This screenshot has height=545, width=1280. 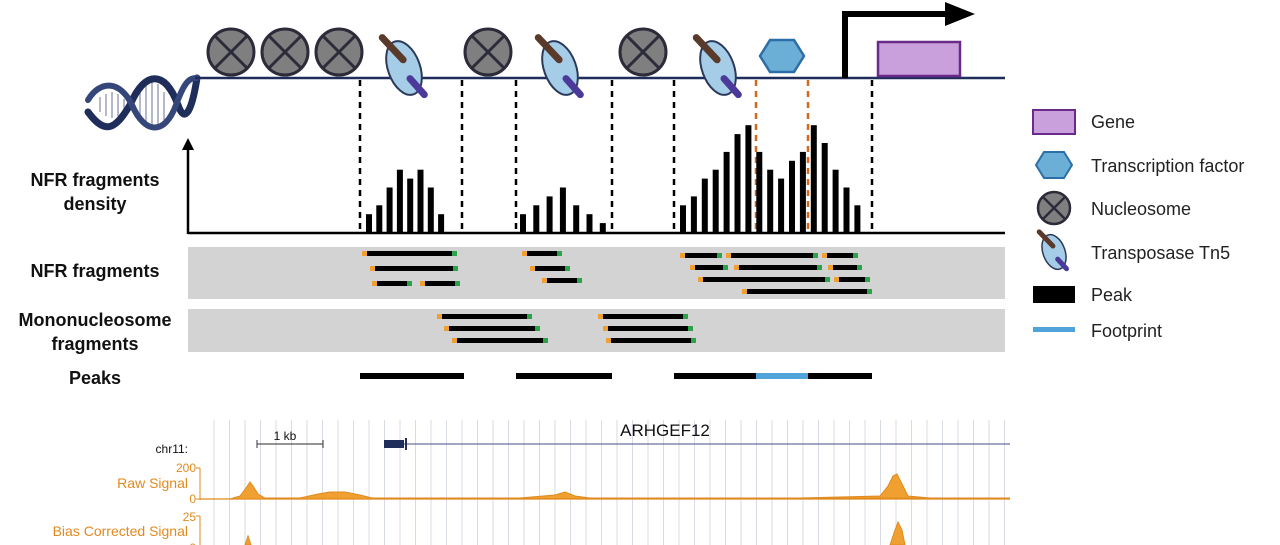 I want to click on scale-bar: 1 kb, so click(x=290, y=438).